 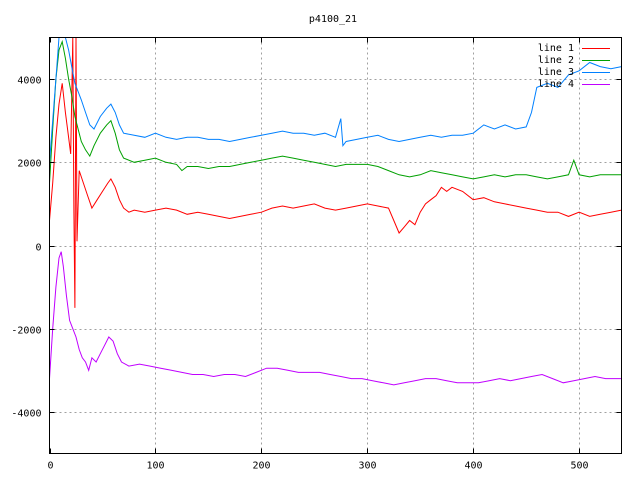 I want to click on chart-title: p4100_21, so click(x=333, y=19).